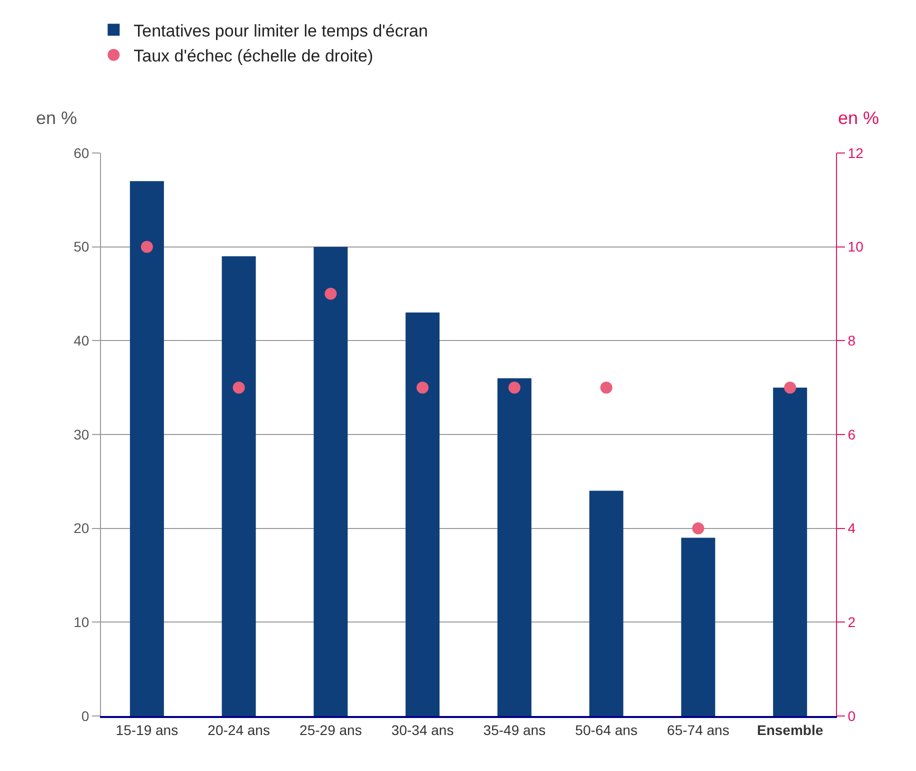 This screenshot has height=771, width=916. What do you see at coordinates (57, 118) in the screenshot?
I see `y-axis-title: en %` at bounding box center [57, 118].